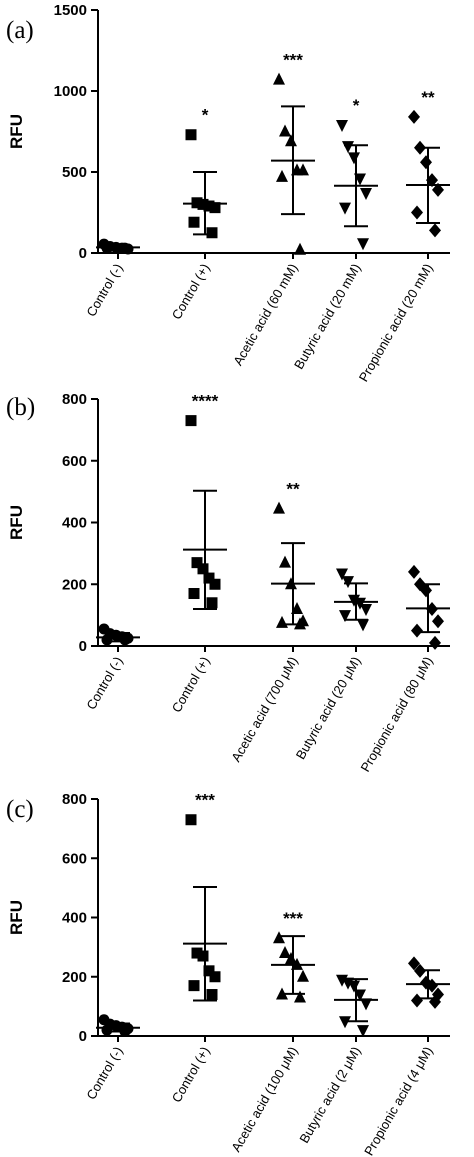 The image size is (474, 1157). I want to click on y-tick-label: 1000, so click(70, 91).